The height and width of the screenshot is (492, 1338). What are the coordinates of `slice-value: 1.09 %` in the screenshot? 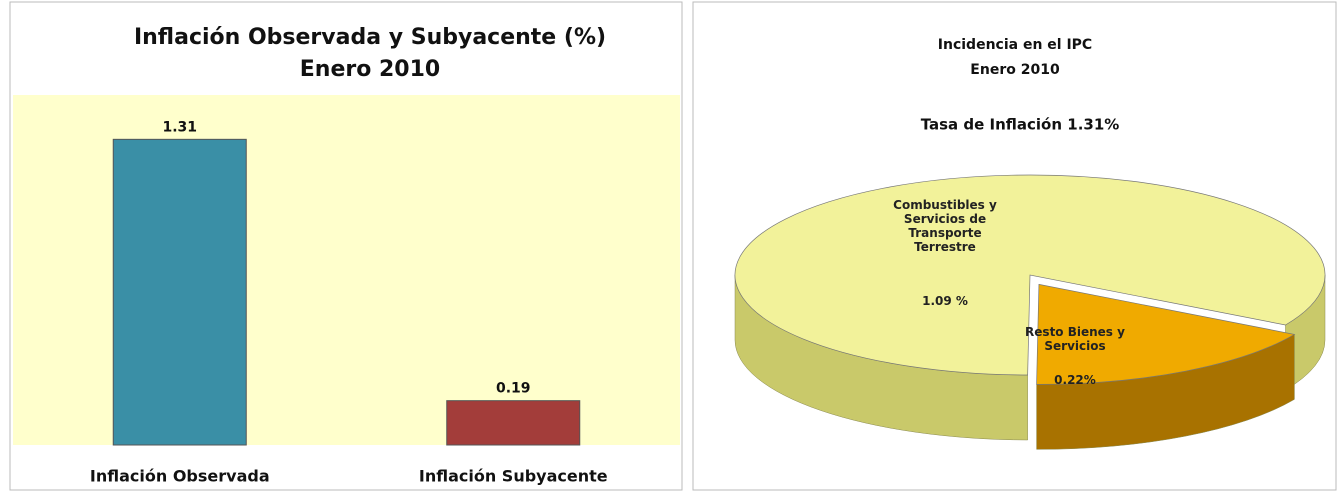 It's located at (945, 301).